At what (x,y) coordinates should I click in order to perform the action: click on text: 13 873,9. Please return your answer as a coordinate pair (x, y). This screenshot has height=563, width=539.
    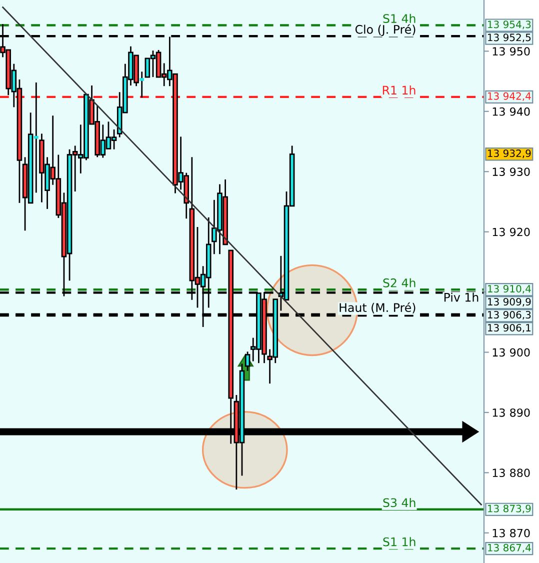
    Looking at the image, I should click on (509, 509).